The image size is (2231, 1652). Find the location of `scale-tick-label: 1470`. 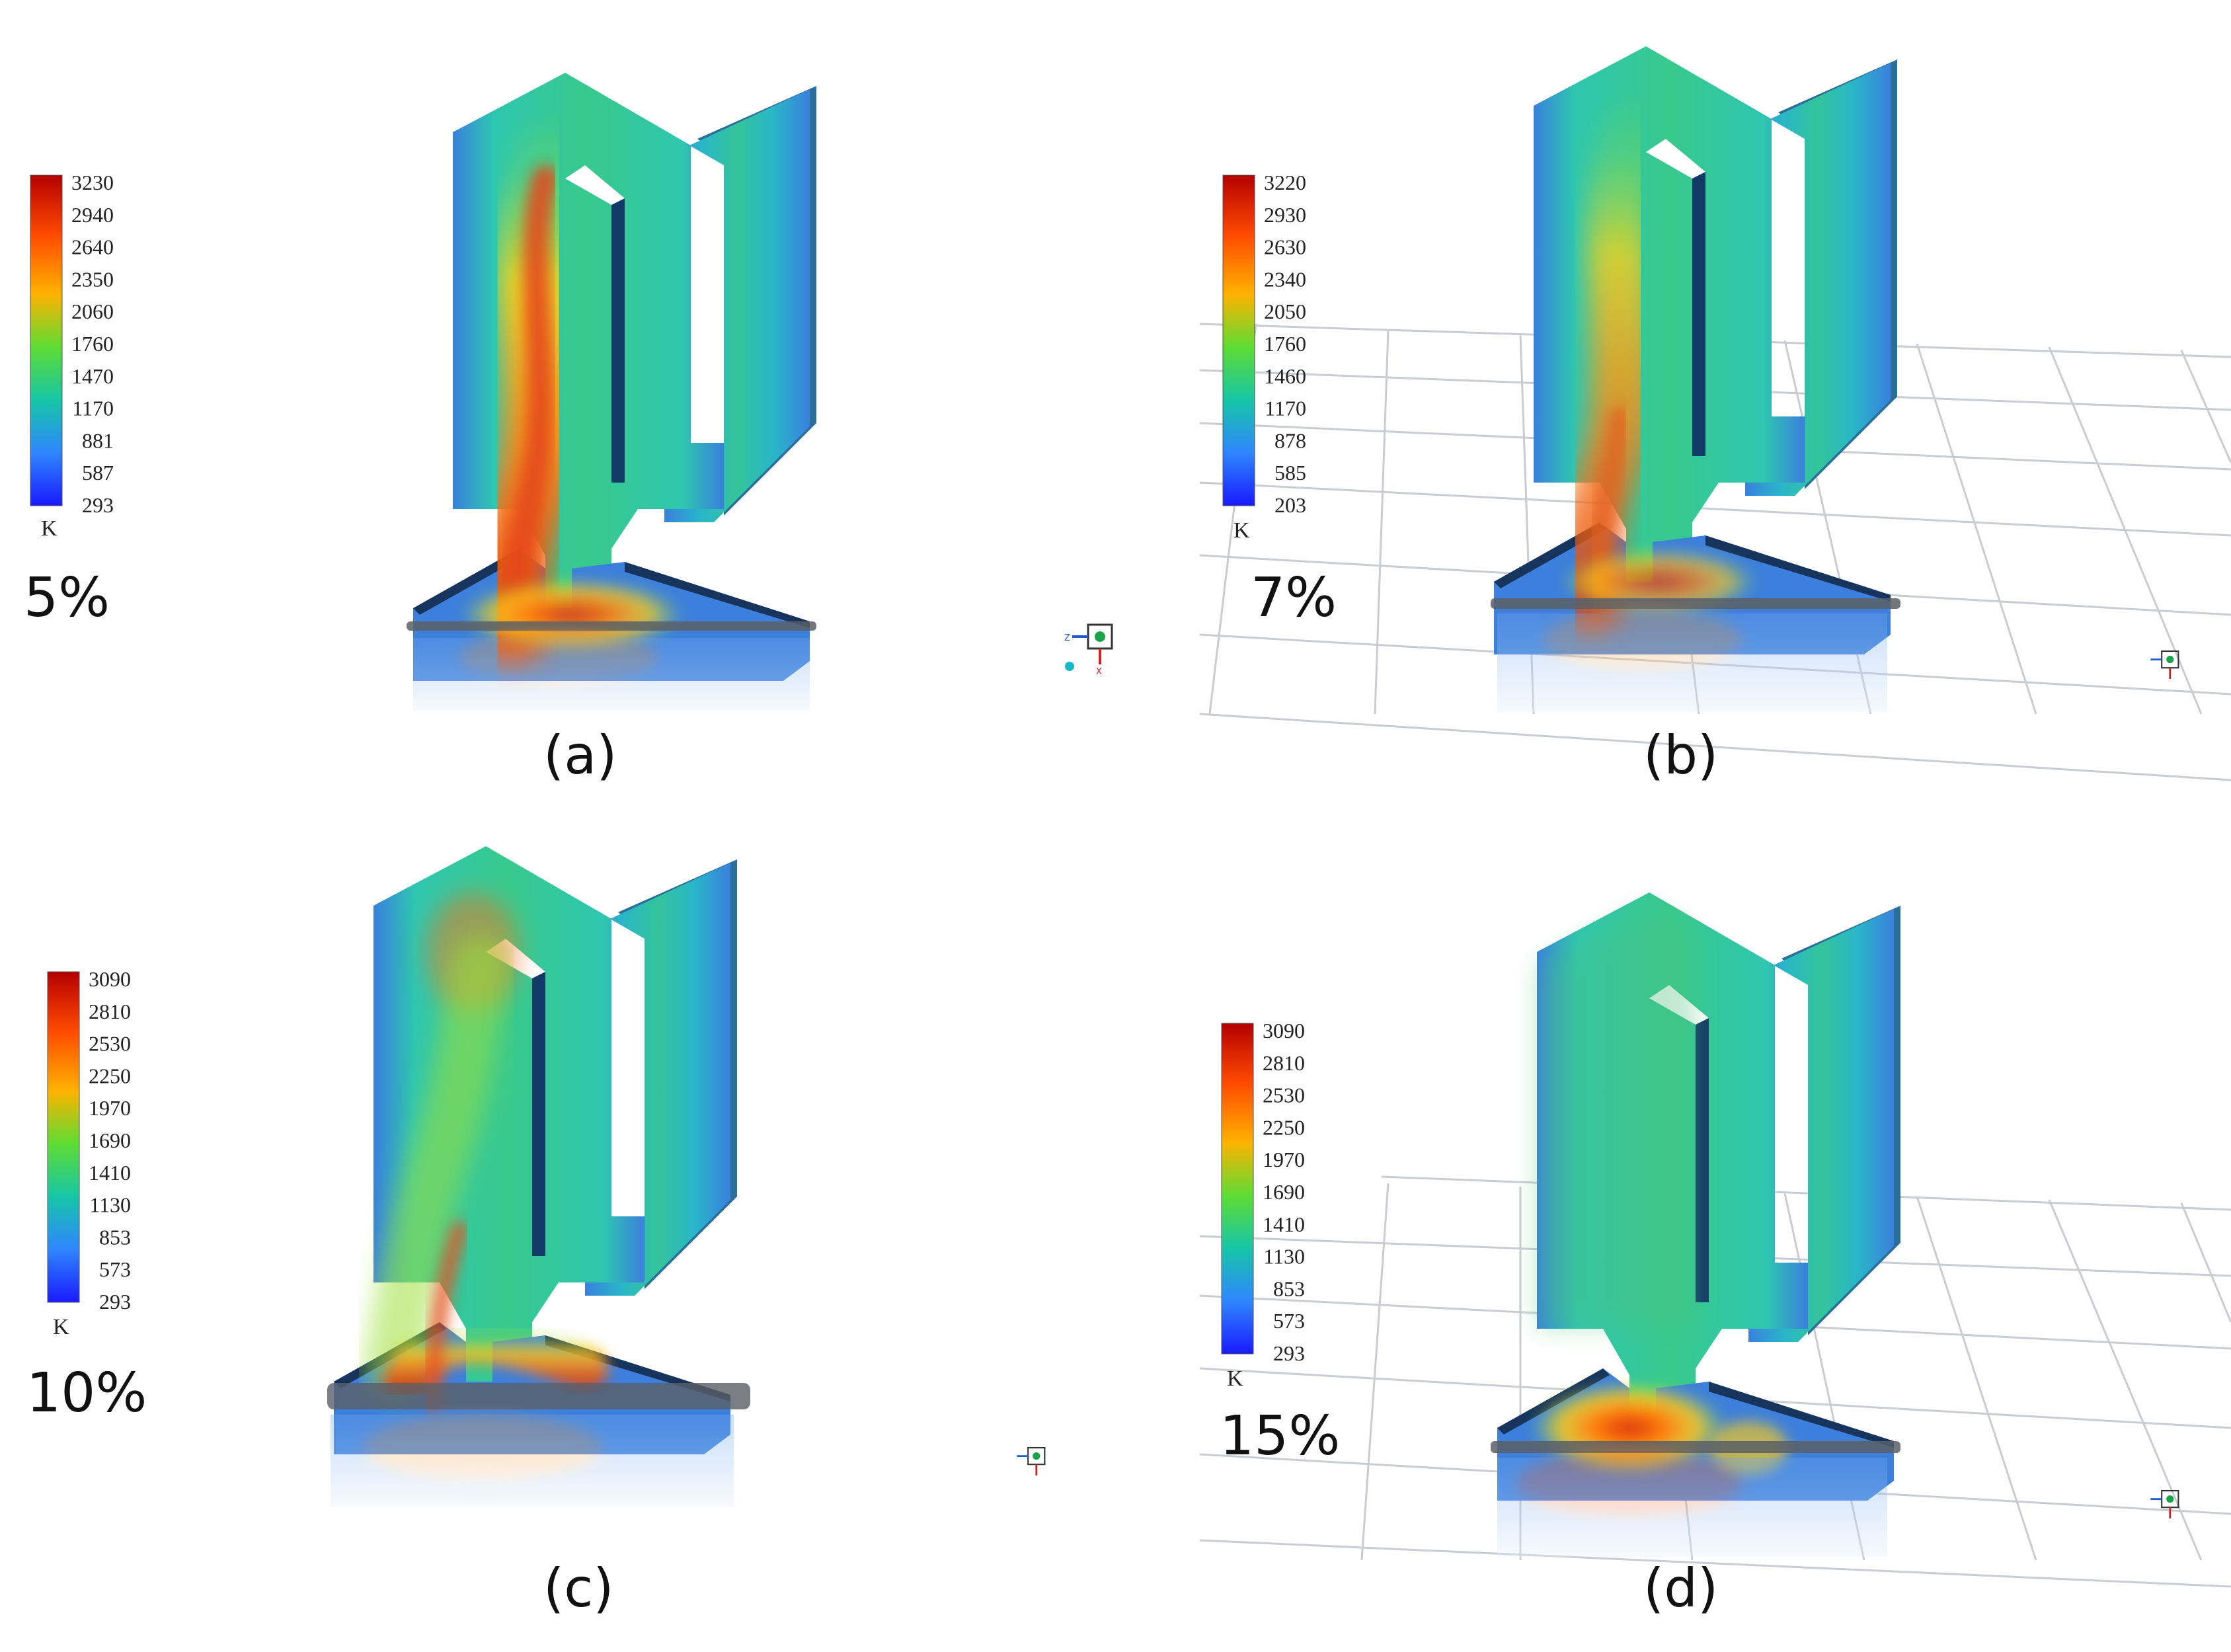

scale-tick-label: 1470 is located at coordinates (92, 376).